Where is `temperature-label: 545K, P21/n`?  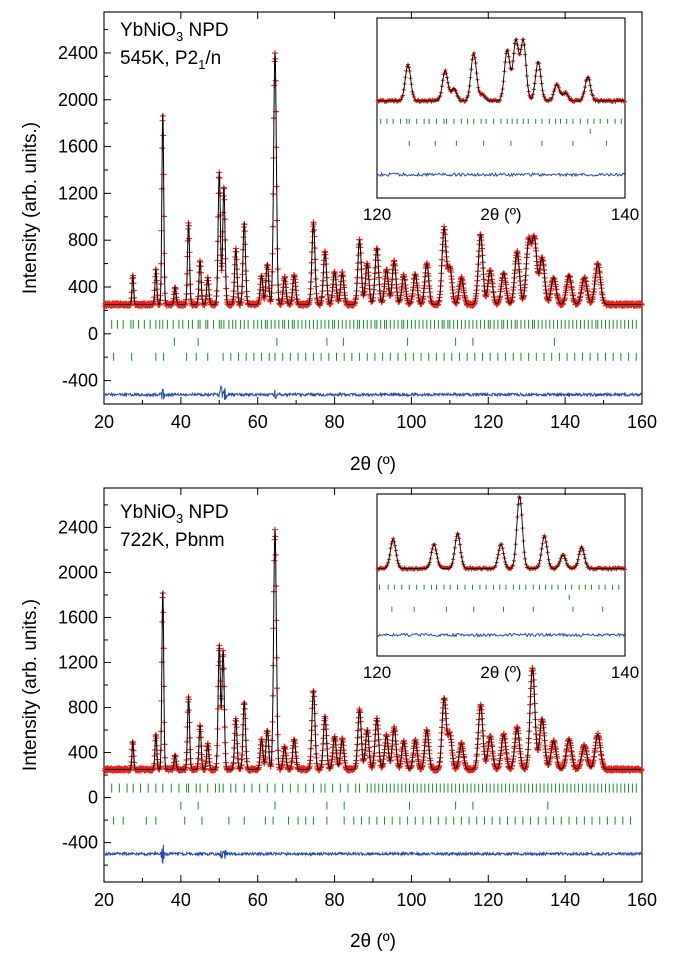 temperature-label: 545K, P21/n is located at coordinates (170, 60).